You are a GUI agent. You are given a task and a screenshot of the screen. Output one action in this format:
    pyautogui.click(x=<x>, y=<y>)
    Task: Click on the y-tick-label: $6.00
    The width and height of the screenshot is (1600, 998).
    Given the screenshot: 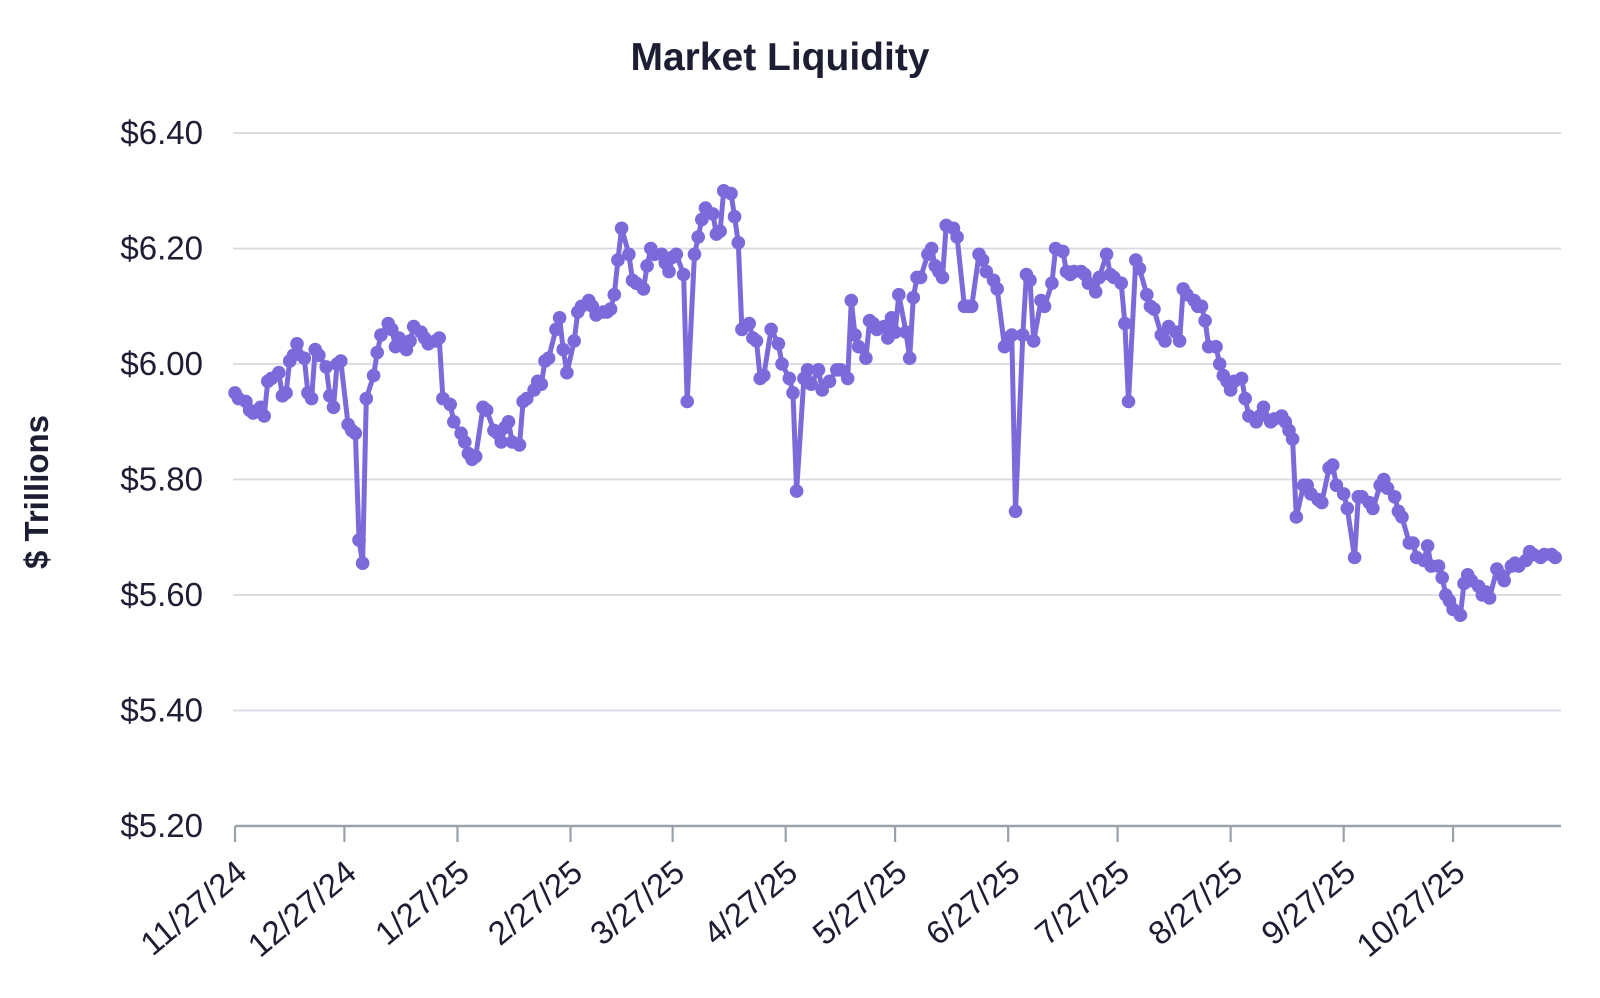 What is the action you would take?
    pyautogui.click(x=161, y=363)
    